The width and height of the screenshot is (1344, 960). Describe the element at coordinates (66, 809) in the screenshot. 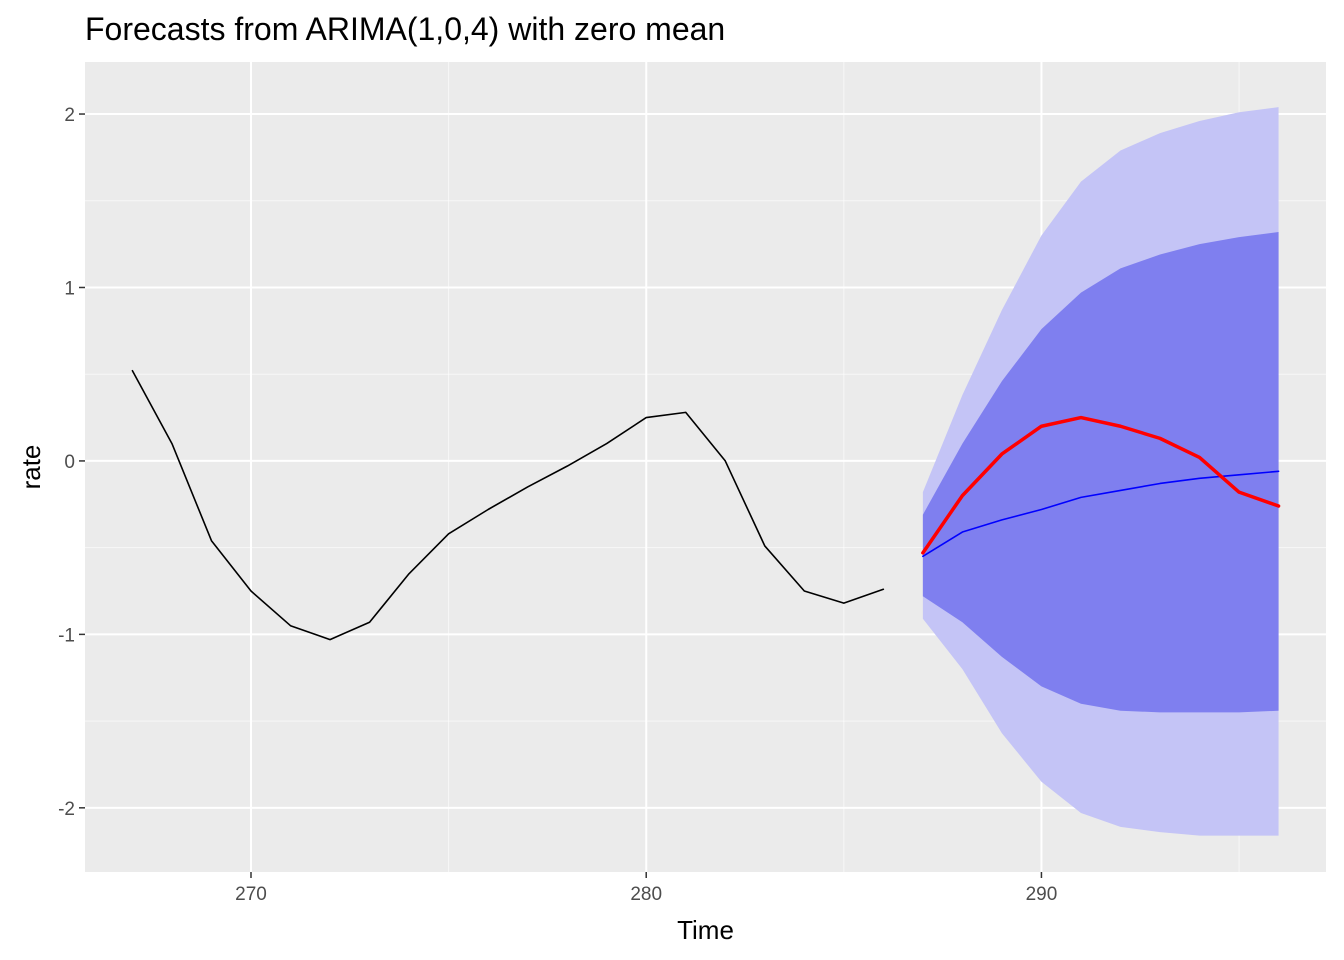

I see `y-tick-label: -2` at that location.